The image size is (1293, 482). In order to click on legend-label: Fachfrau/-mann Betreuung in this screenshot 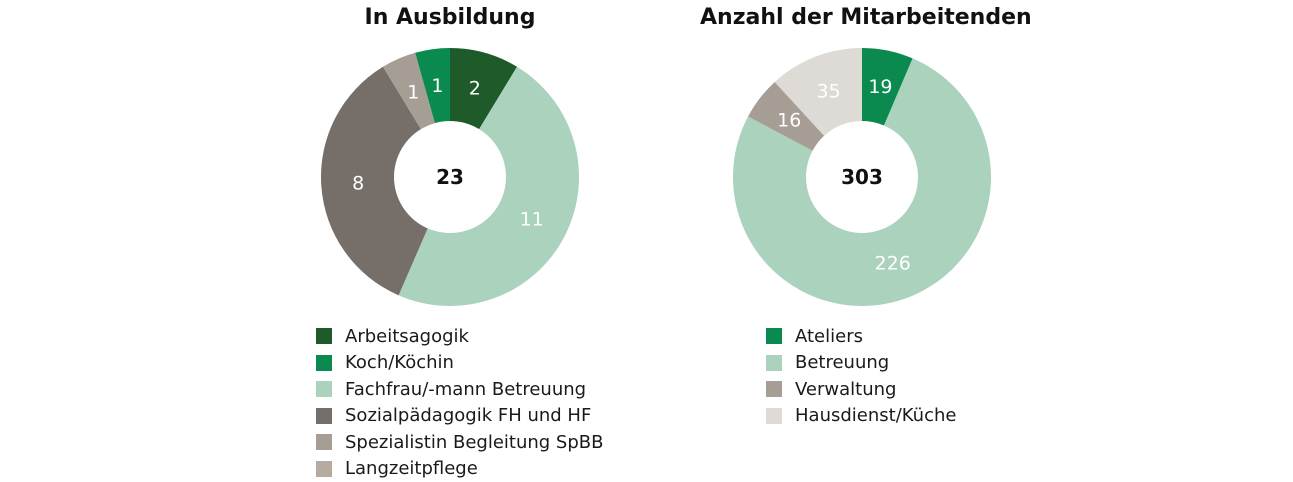, I will do `click(466, 389)`.